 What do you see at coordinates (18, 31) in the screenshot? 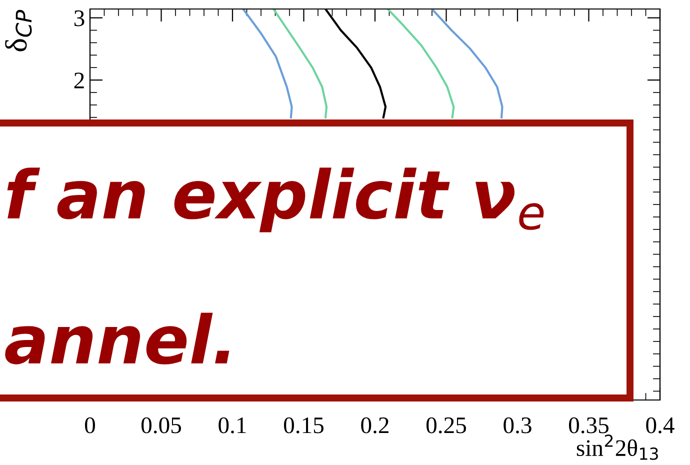
I see `y-axis-title: δ$_{CP}$` at bounding box center [18, 31].